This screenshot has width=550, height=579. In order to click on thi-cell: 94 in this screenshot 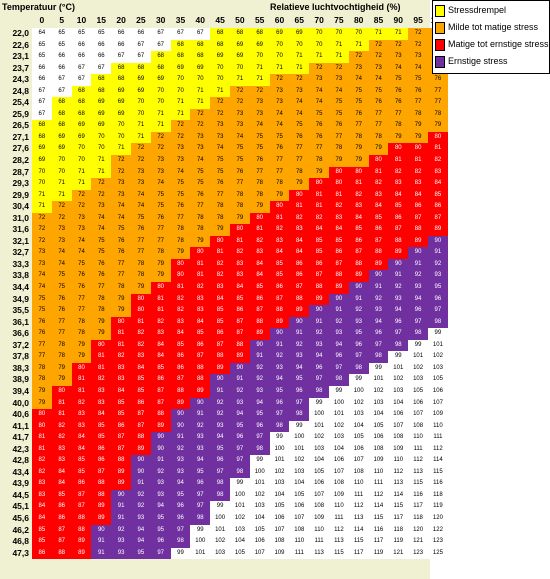, I will do `click(180, 484)`.